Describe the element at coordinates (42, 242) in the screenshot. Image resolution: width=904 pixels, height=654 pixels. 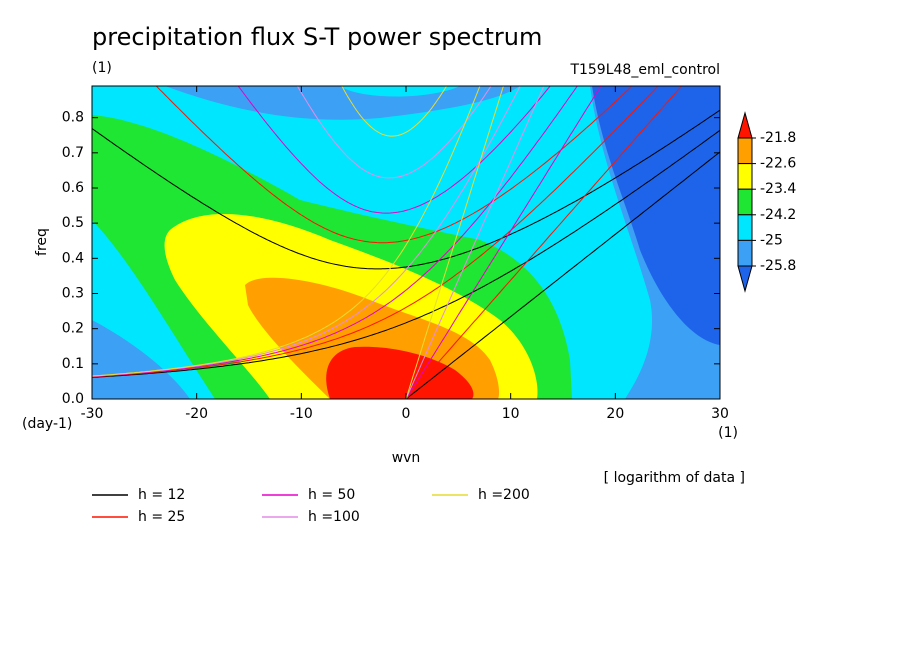
I see `y-axis-label: freq` at that location.